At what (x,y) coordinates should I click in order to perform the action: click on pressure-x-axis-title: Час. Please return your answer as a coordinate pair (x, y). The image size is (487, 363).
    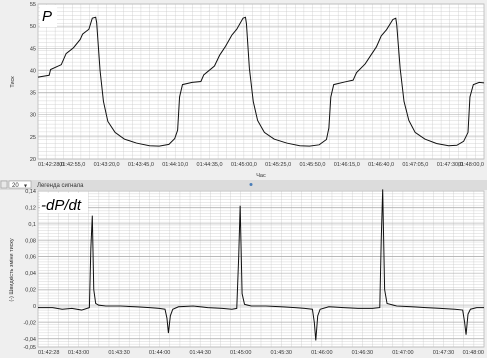
    Looking at the image, I should click on (261, 176).